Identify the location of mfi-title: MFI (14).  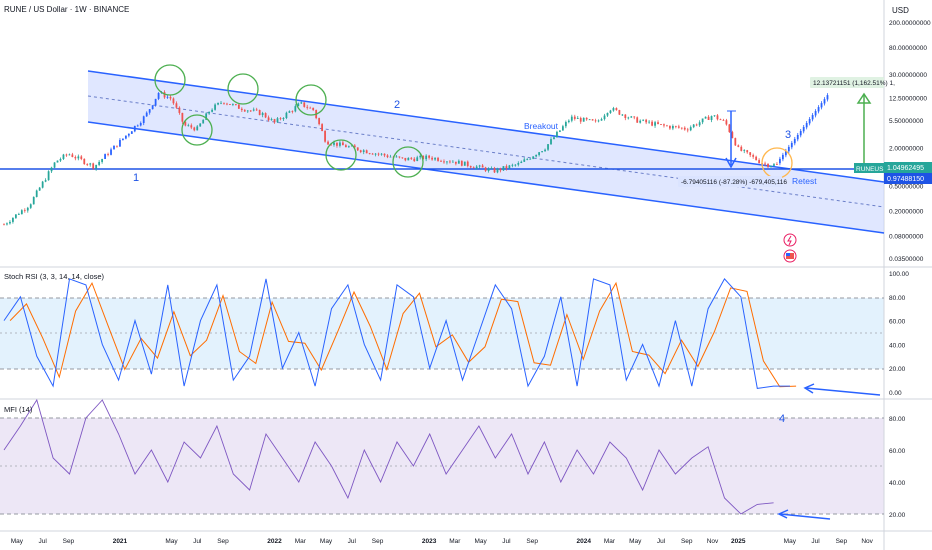
(18, 409).